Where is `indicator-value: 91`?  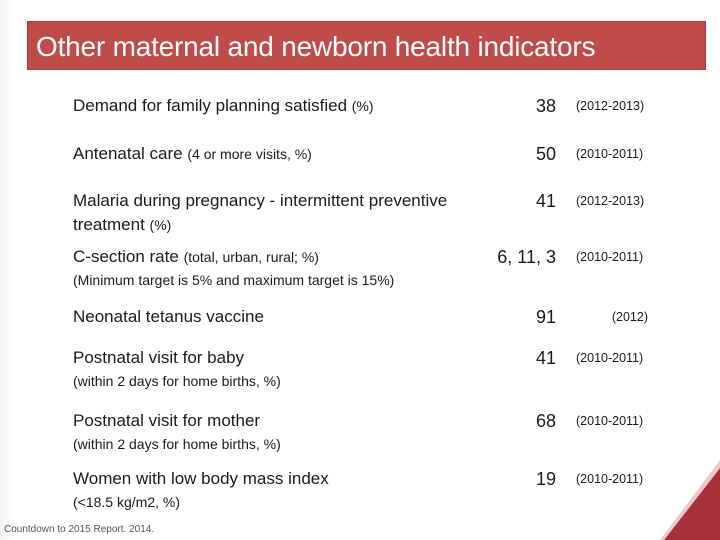 indicator-value: 91 is located at coordinates (545, 317).